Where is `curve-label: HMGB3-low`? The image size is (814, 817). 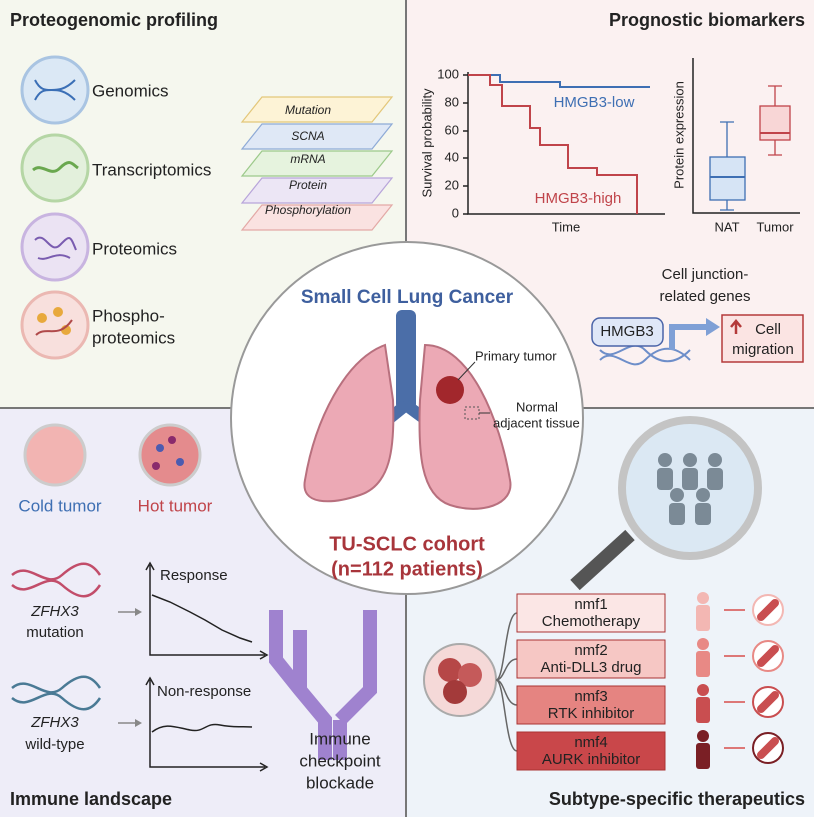
curve-label: HMGB3-low is located at coordinates (594, 102).